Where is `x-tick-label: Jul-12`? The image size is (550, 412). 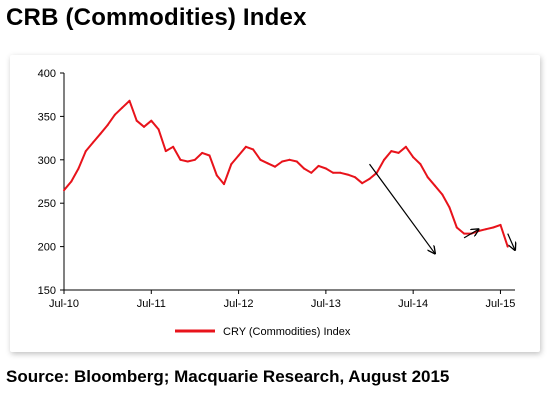
x-tick-label: Jul-12 is located at coordinates (239, 304).